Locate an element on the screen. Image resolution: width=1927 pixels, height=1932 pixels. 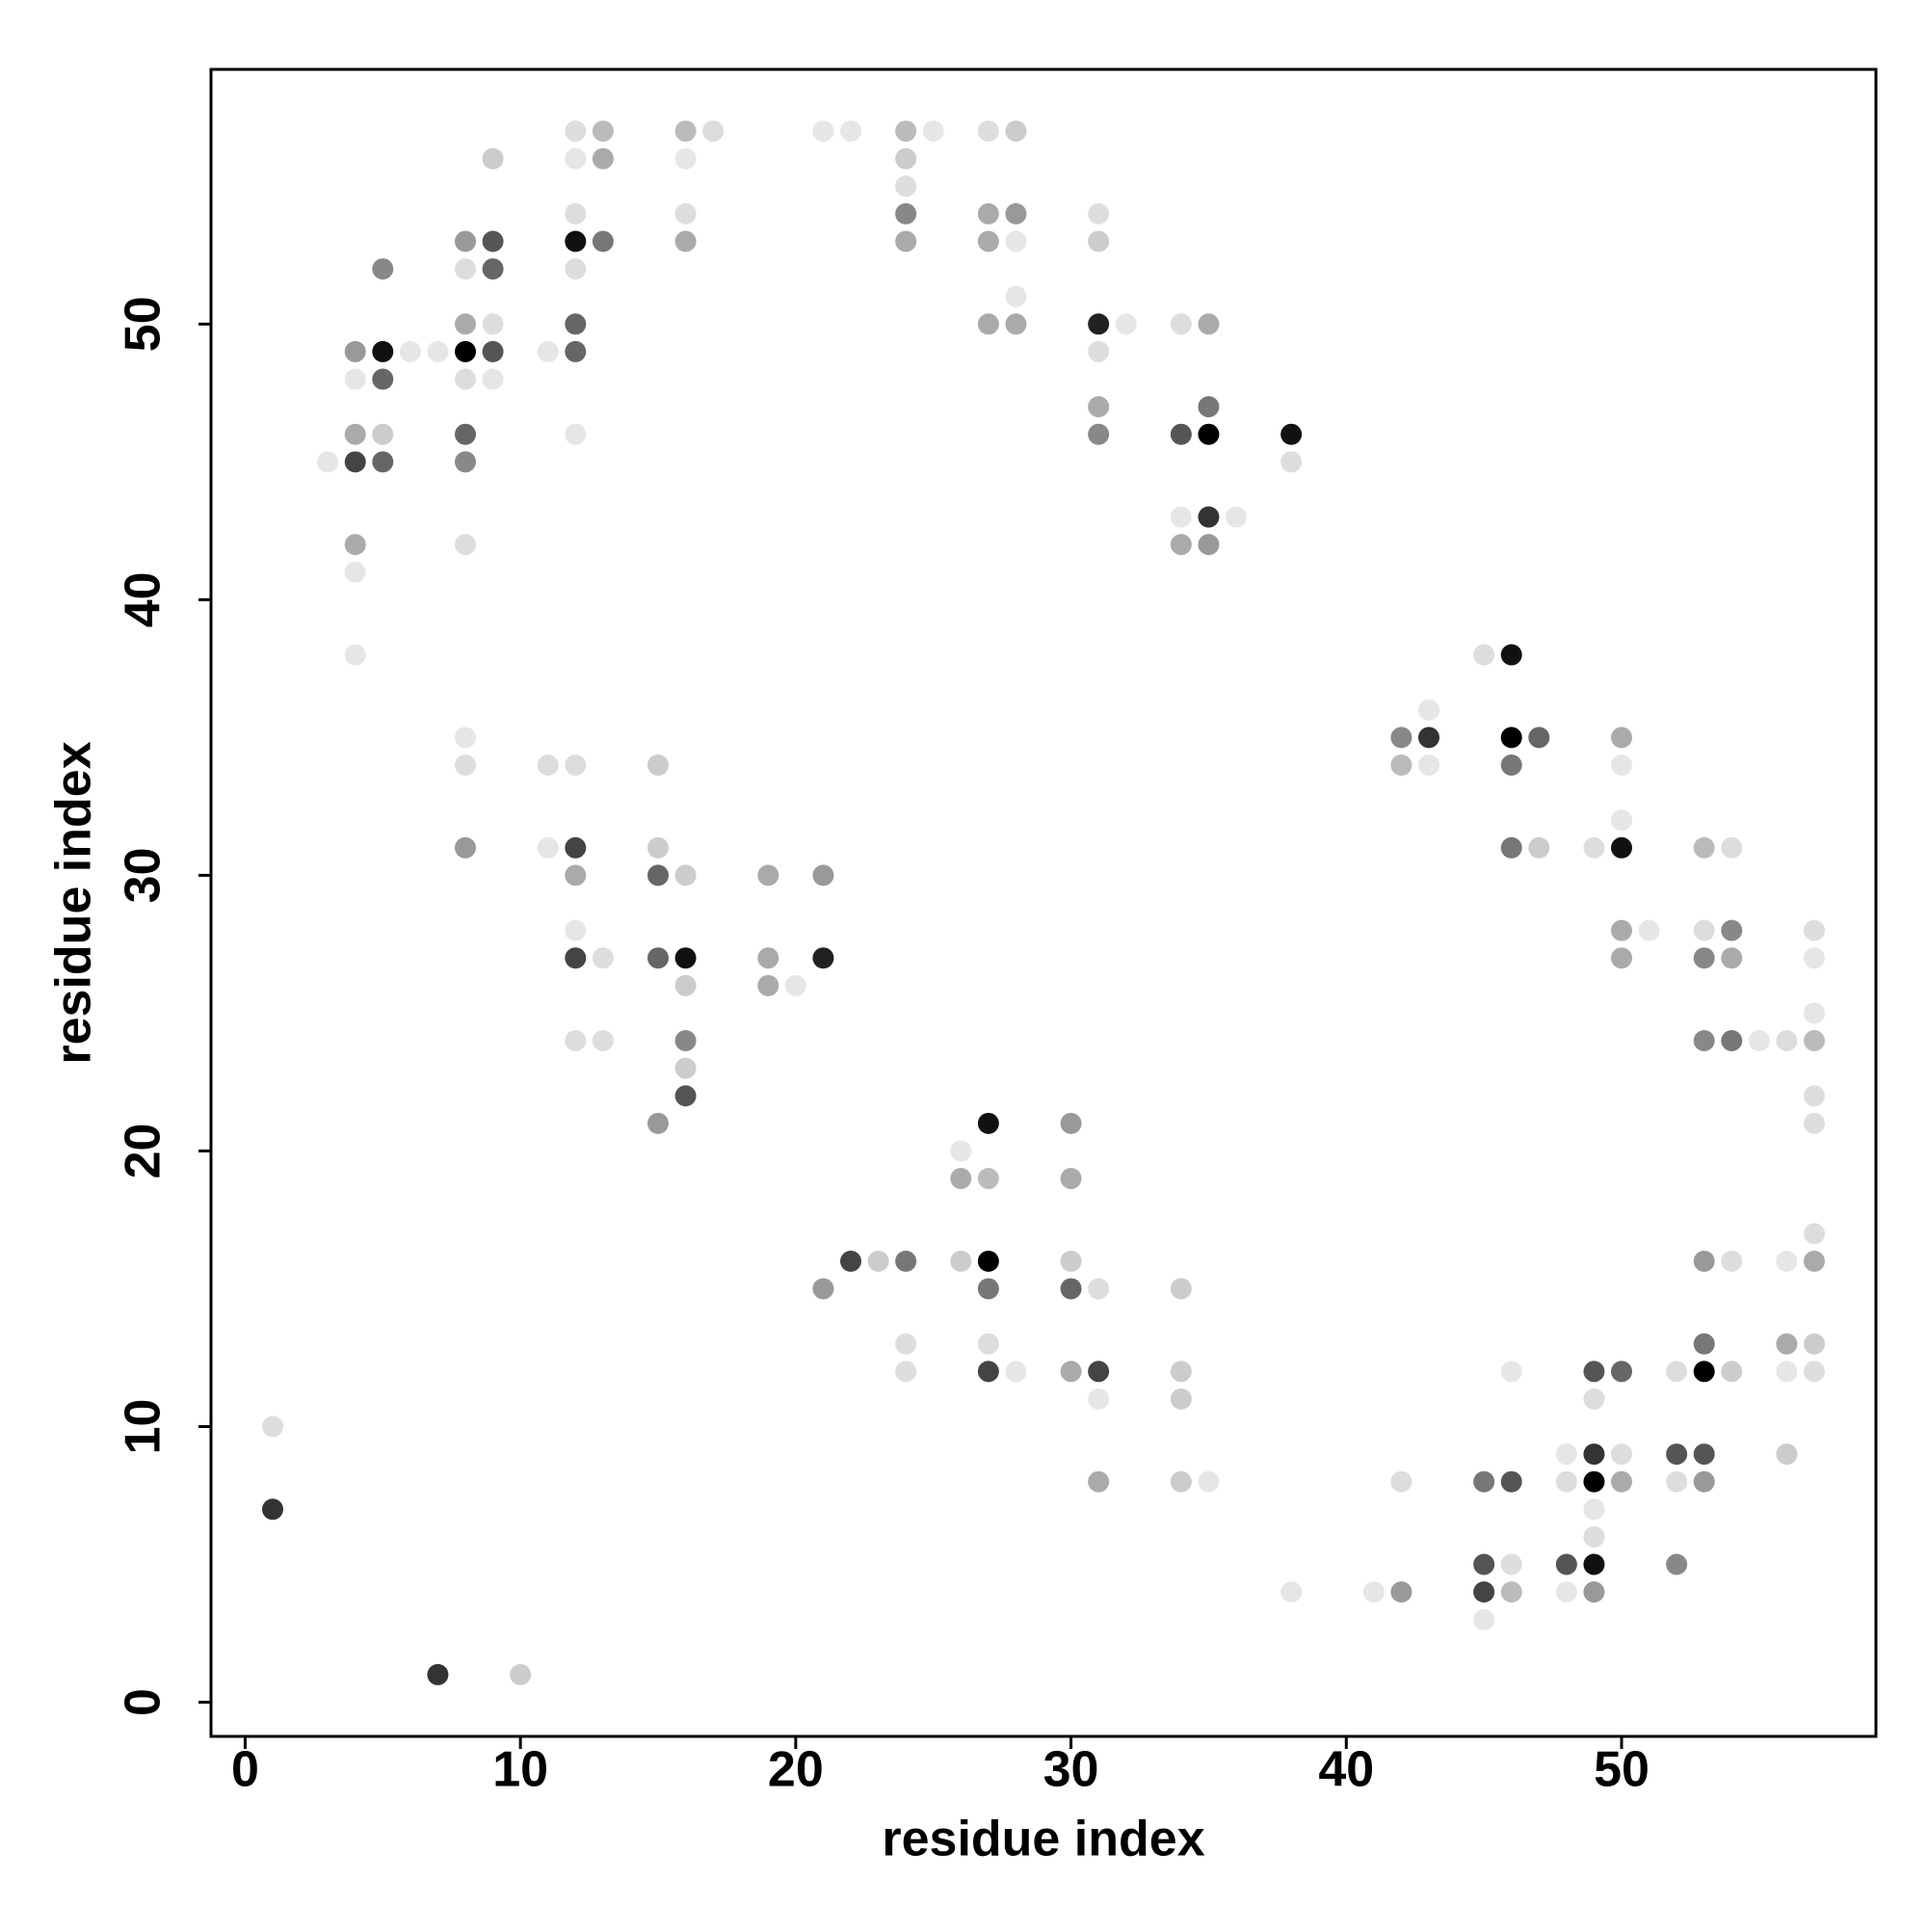
y-tick-label: 0 is located at coordinates (144, 1702).